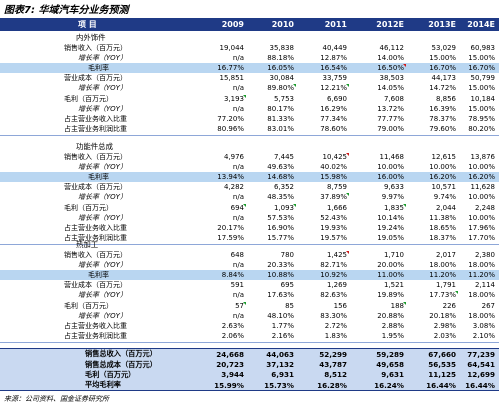 This screenshot has width=499, height=408. Describe the element at coordinates (390, 128) in the screenshot. I see `row-value: 79.00%` at that location.